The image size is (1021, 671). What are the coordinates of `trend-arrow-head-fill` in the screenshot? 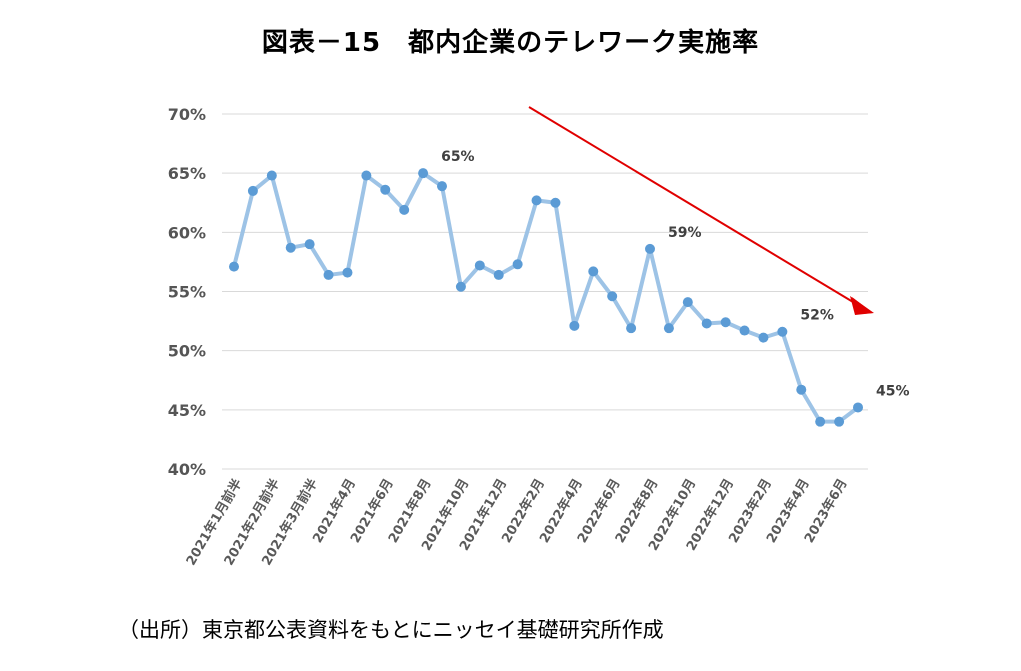 It's located at (862, 305).